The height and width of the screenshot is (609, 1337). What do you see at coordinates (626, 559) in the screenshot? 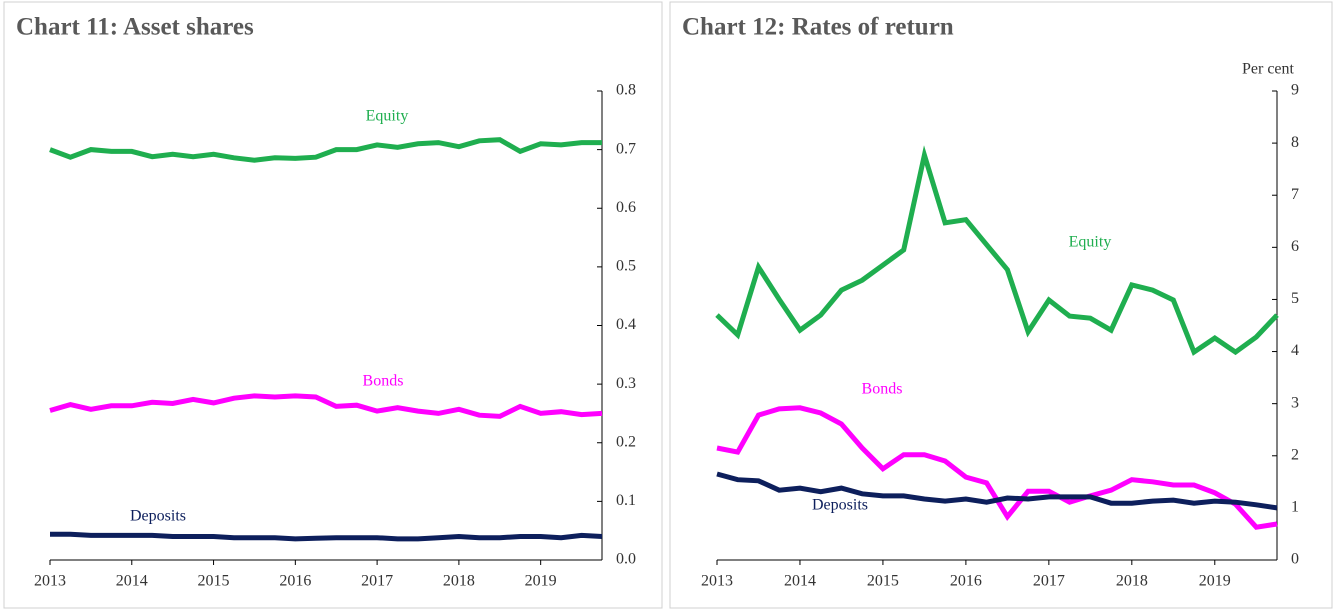
I see `y-tick-label: 0.0` at bounding box center [626, 559].